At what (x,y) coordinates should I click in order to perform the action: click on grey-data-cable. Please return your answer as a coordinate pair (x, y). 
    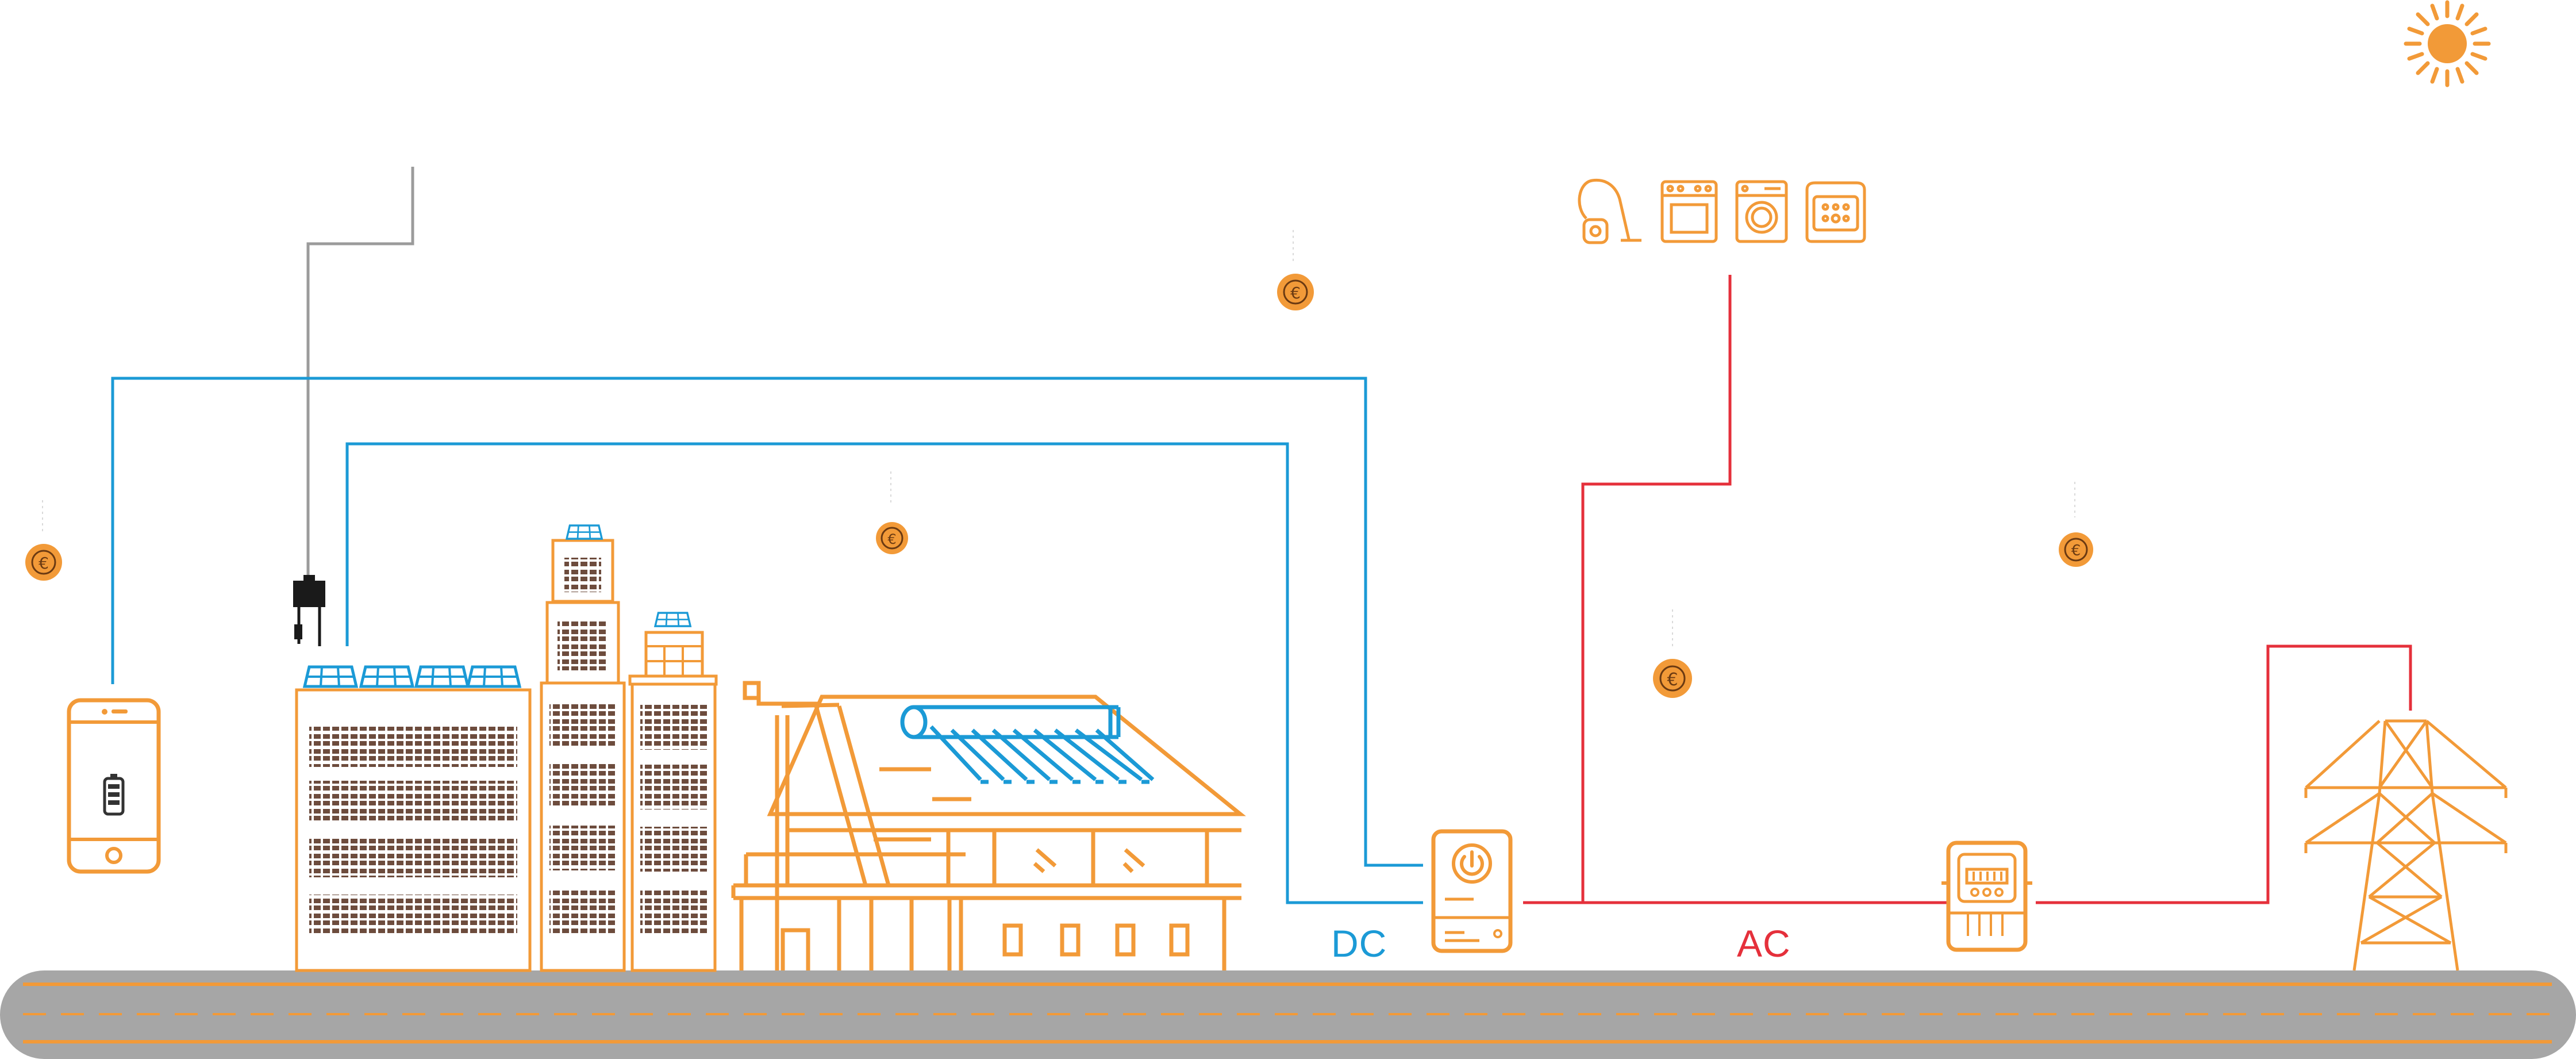
    Looking at the image, I should click on (360, 374).